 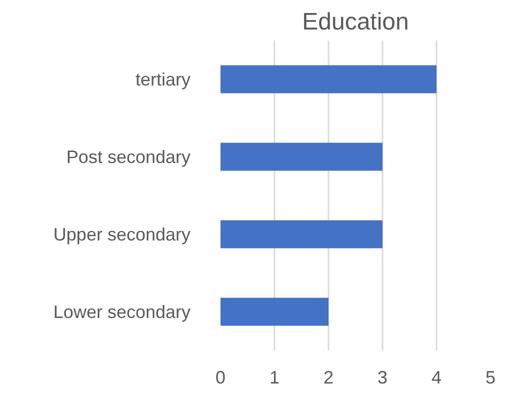 I want to click on y-tick-label: Post secondary, so click(x=128, y=156).